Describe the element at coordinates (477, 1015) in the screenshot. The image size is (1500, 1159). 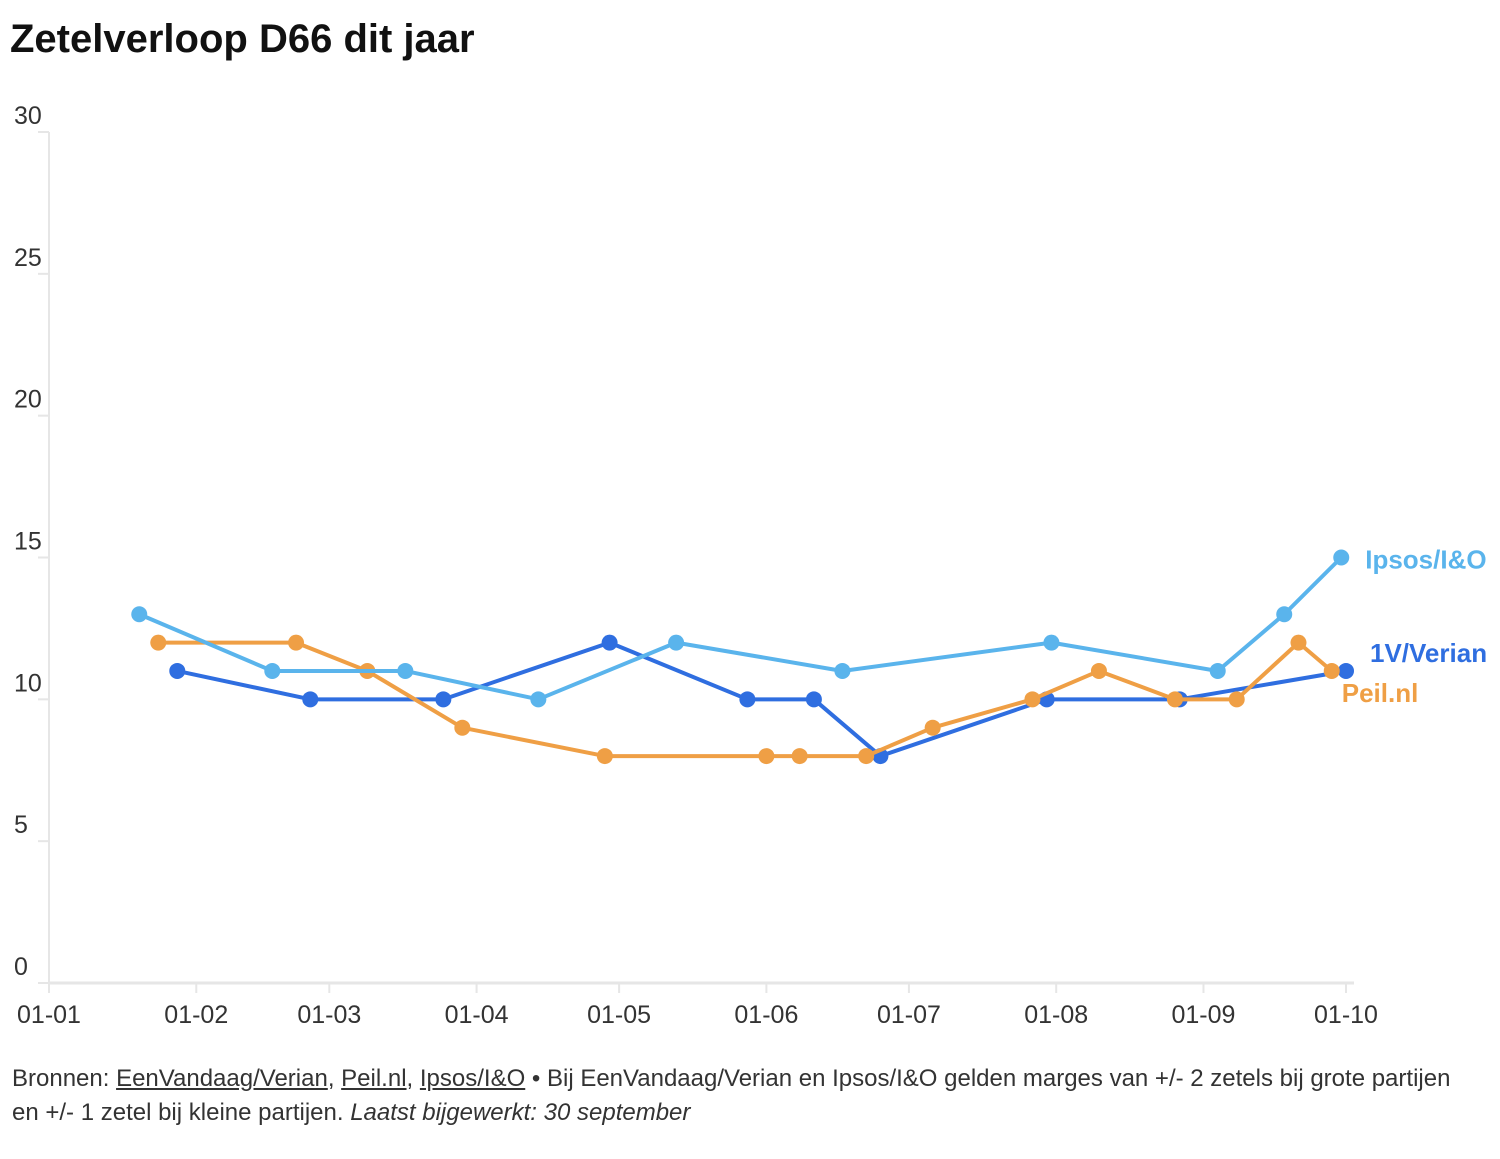
I see `x-tick-label: 01-04` at that location.